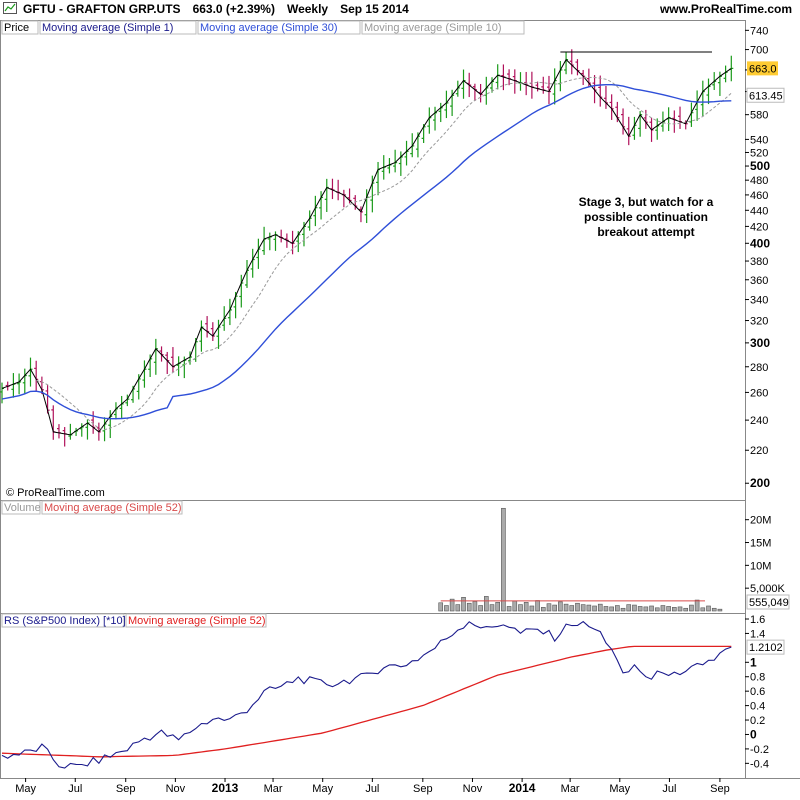 This screenshot has width=800, height=800. What do you see at coordinates (759, 51) in the screenshot?
I see `price-tick-label: 700` at bounding box center [759, 51].